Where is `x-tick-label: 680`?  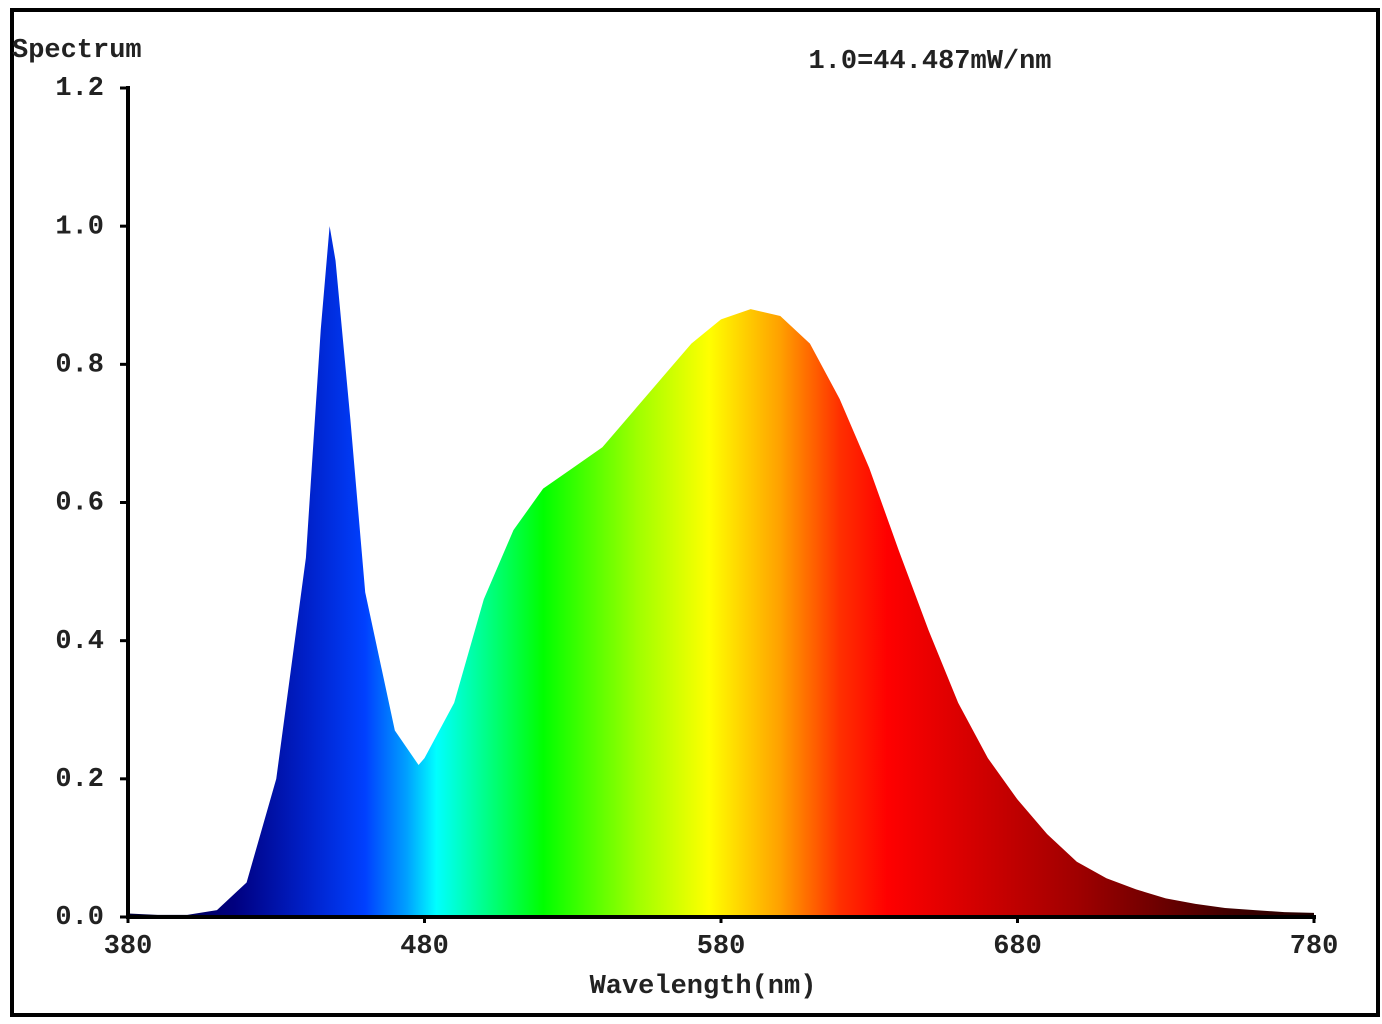 x-tick-label: 680 is located at coordinates (1017, 947).